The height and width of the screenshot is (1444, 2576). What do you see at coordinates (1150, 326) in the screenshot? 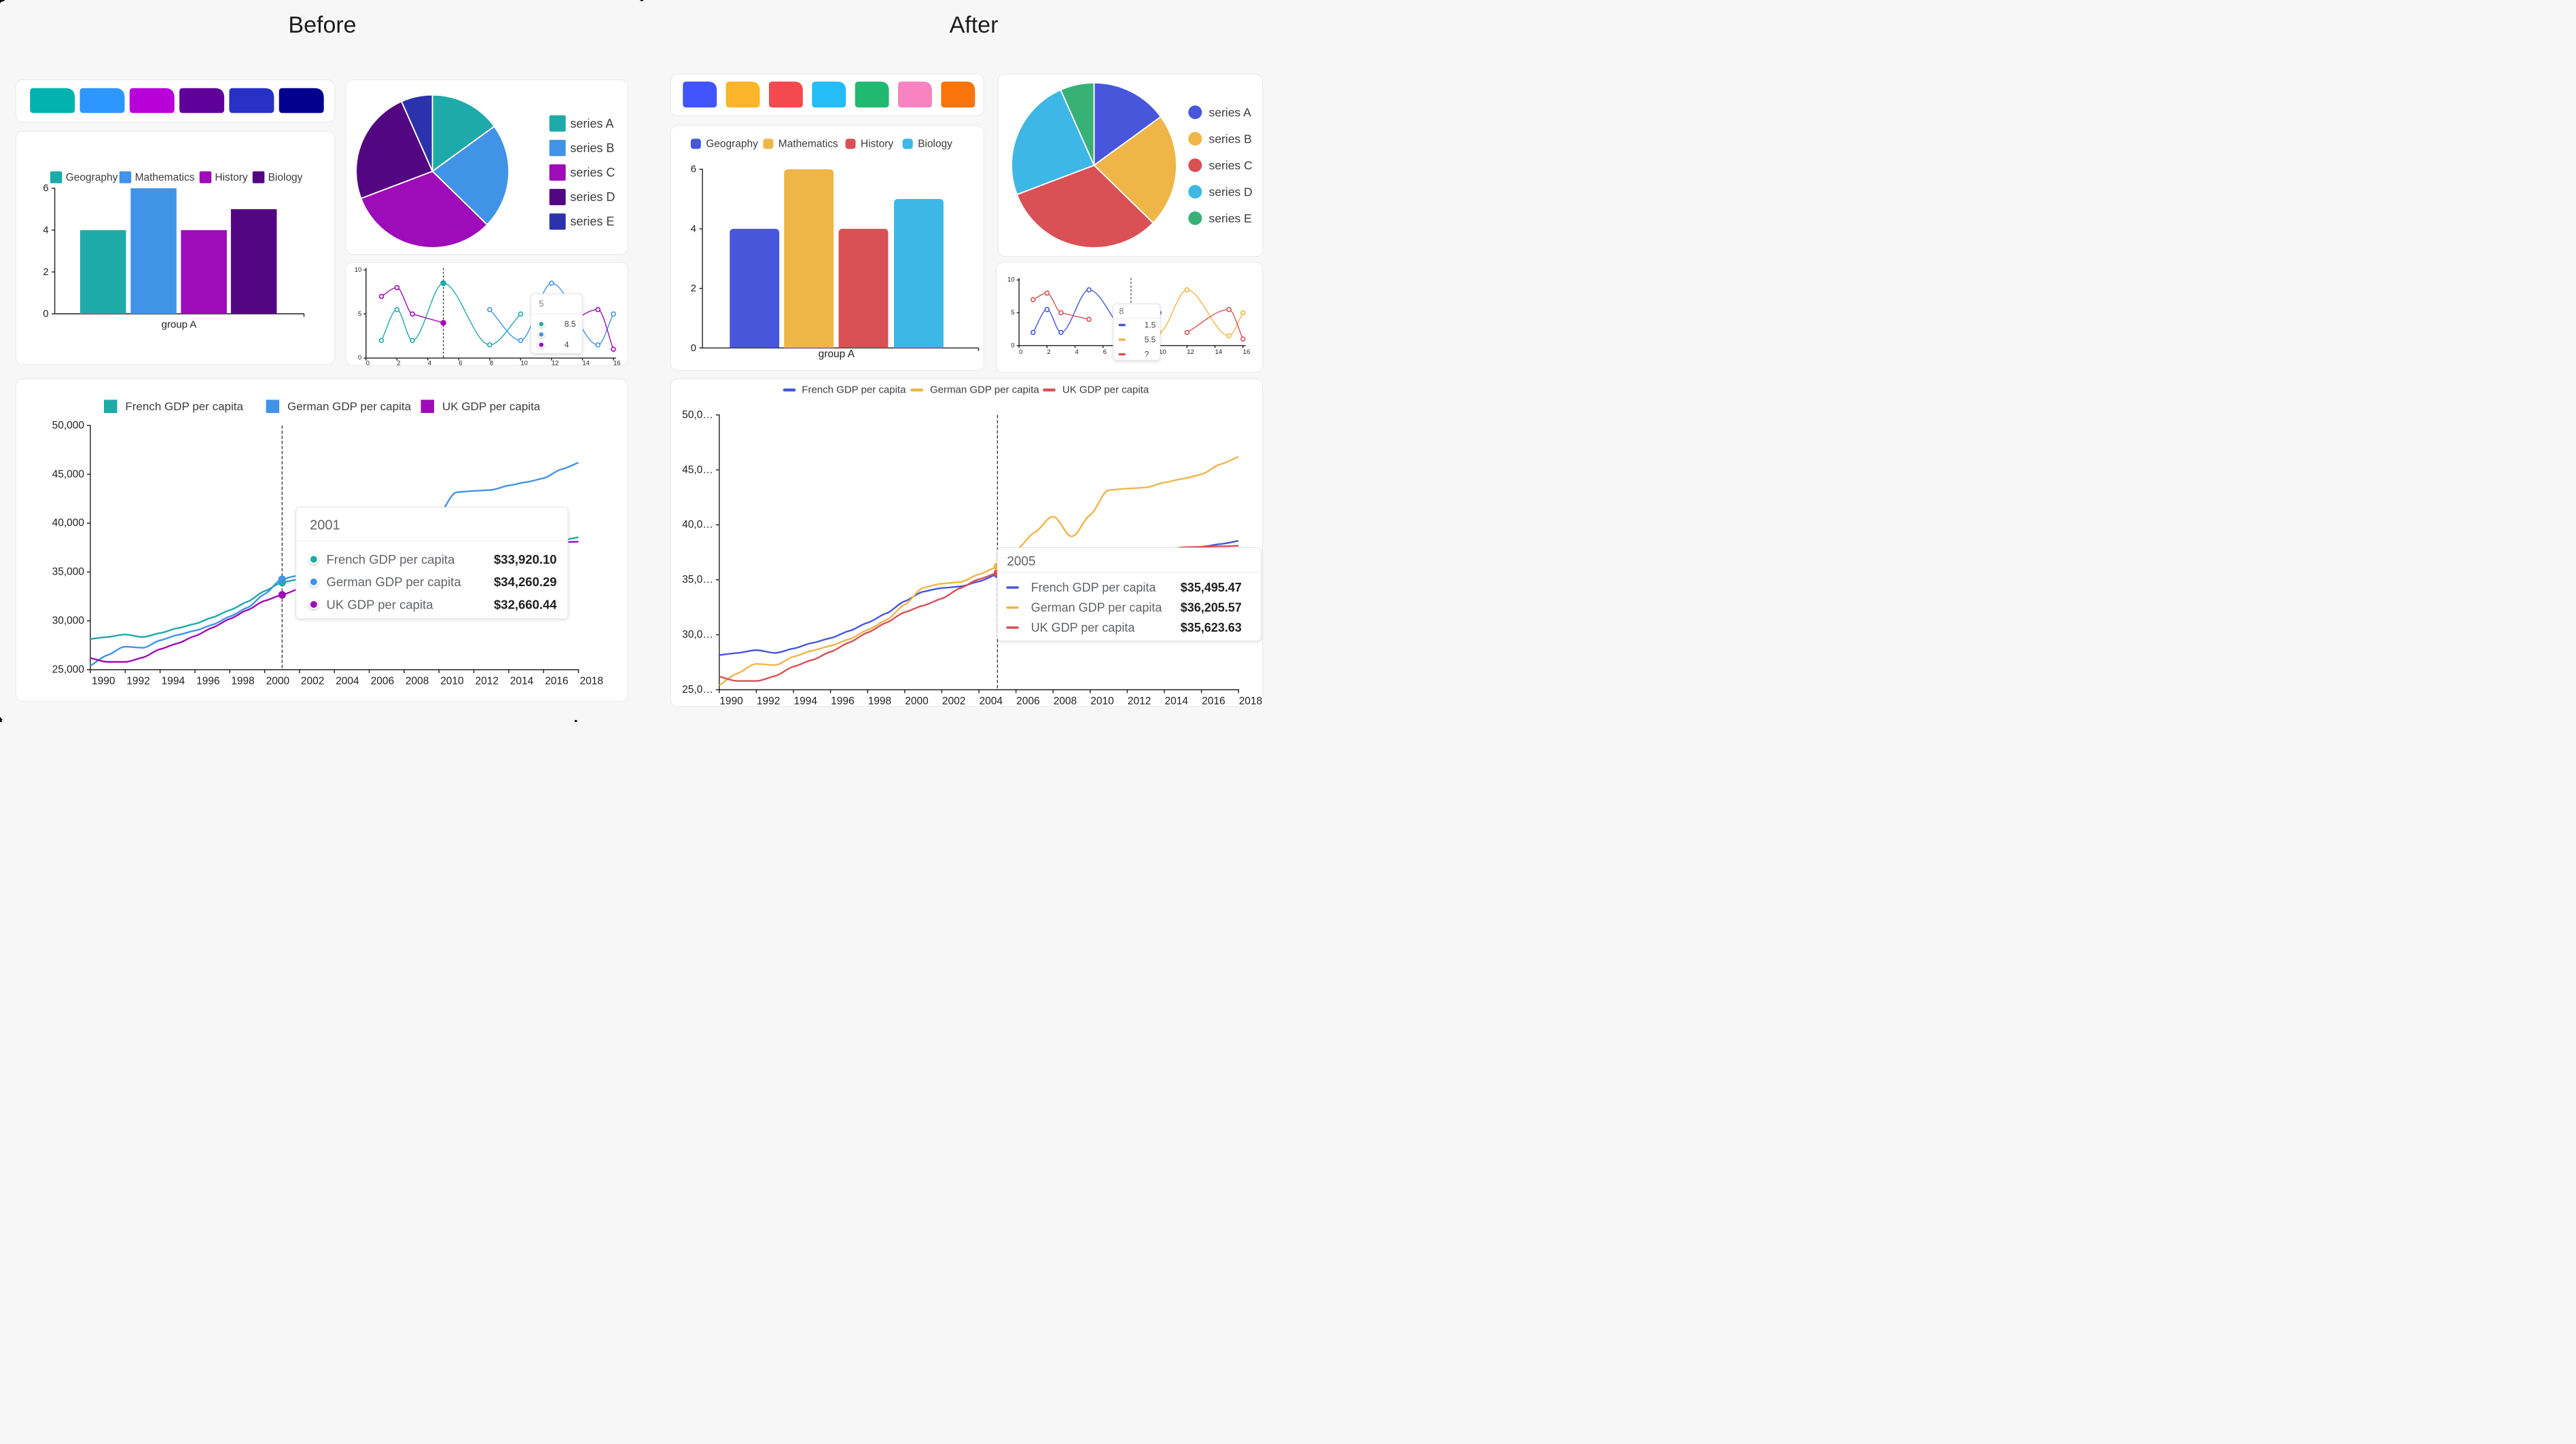
I see `svg-text: 1.5` at bounding box center [1150, 326].